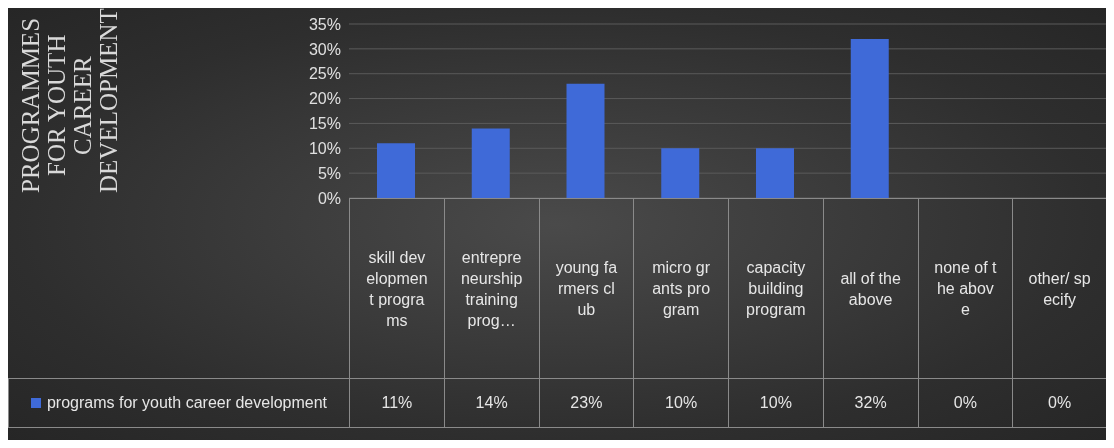  Describe the element at coordinates (329, 173) in the screenshot. I see `y-tick-label: 5%` at that location.